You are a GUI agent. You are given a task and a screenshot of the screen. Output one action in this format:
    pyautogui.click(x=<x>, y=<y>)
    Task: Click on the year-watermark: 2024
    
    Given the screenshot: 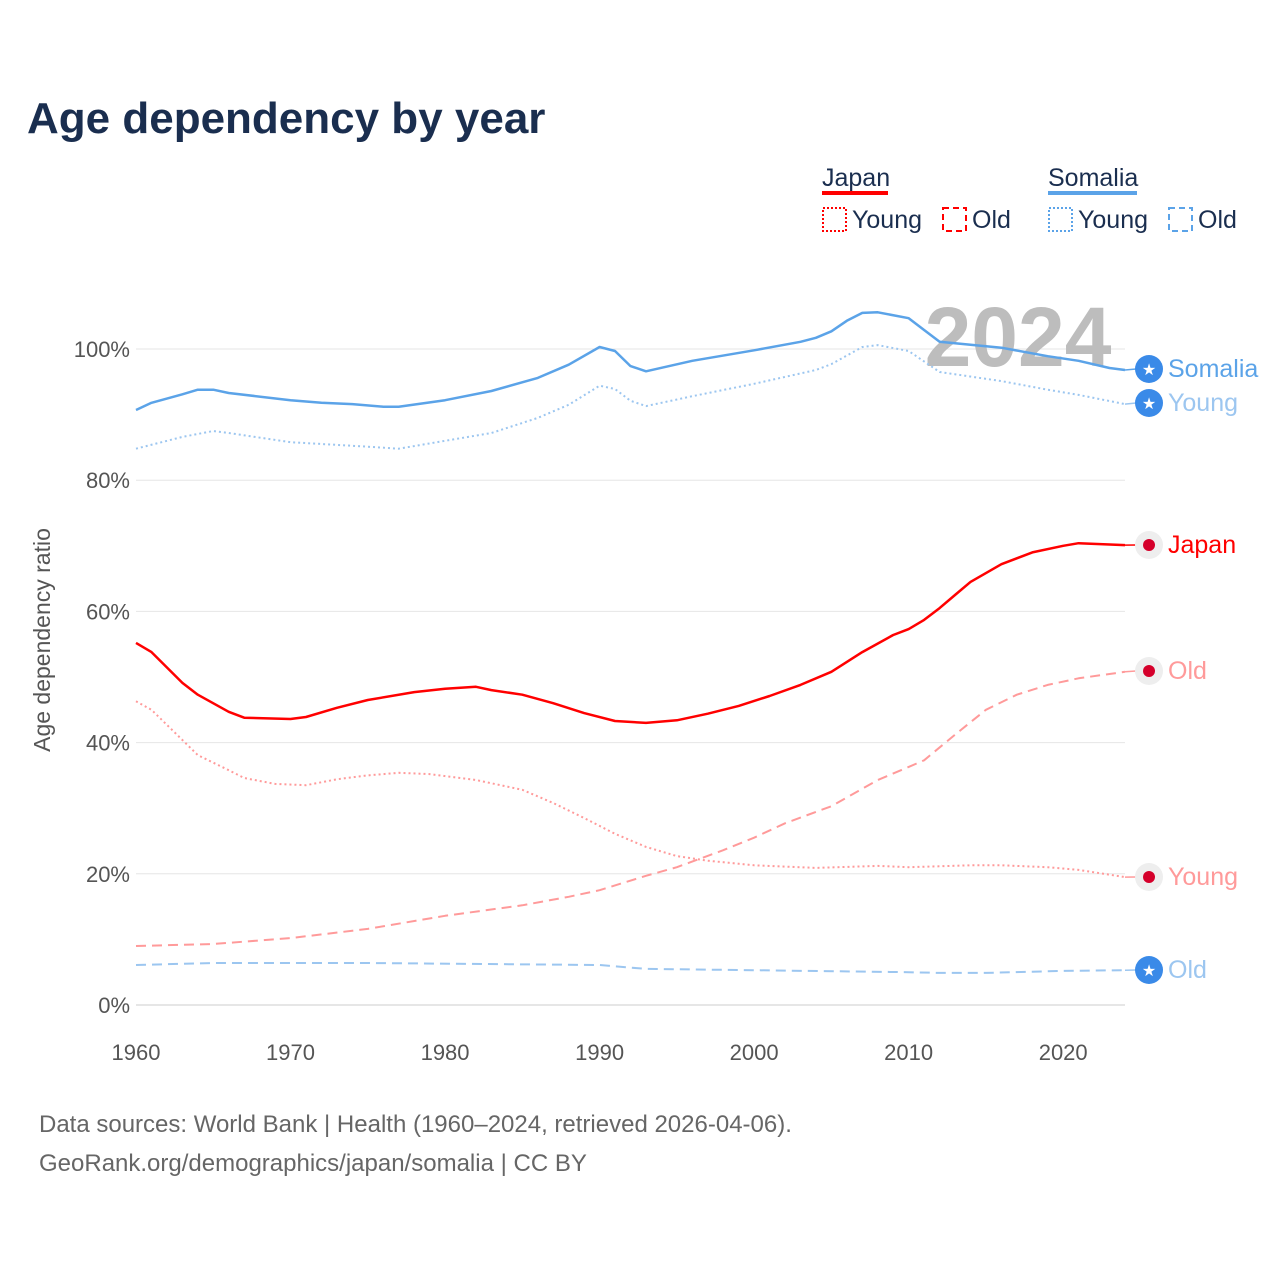 What is the action you would take?
    pyautogui.click(x=1018, y=337)
    